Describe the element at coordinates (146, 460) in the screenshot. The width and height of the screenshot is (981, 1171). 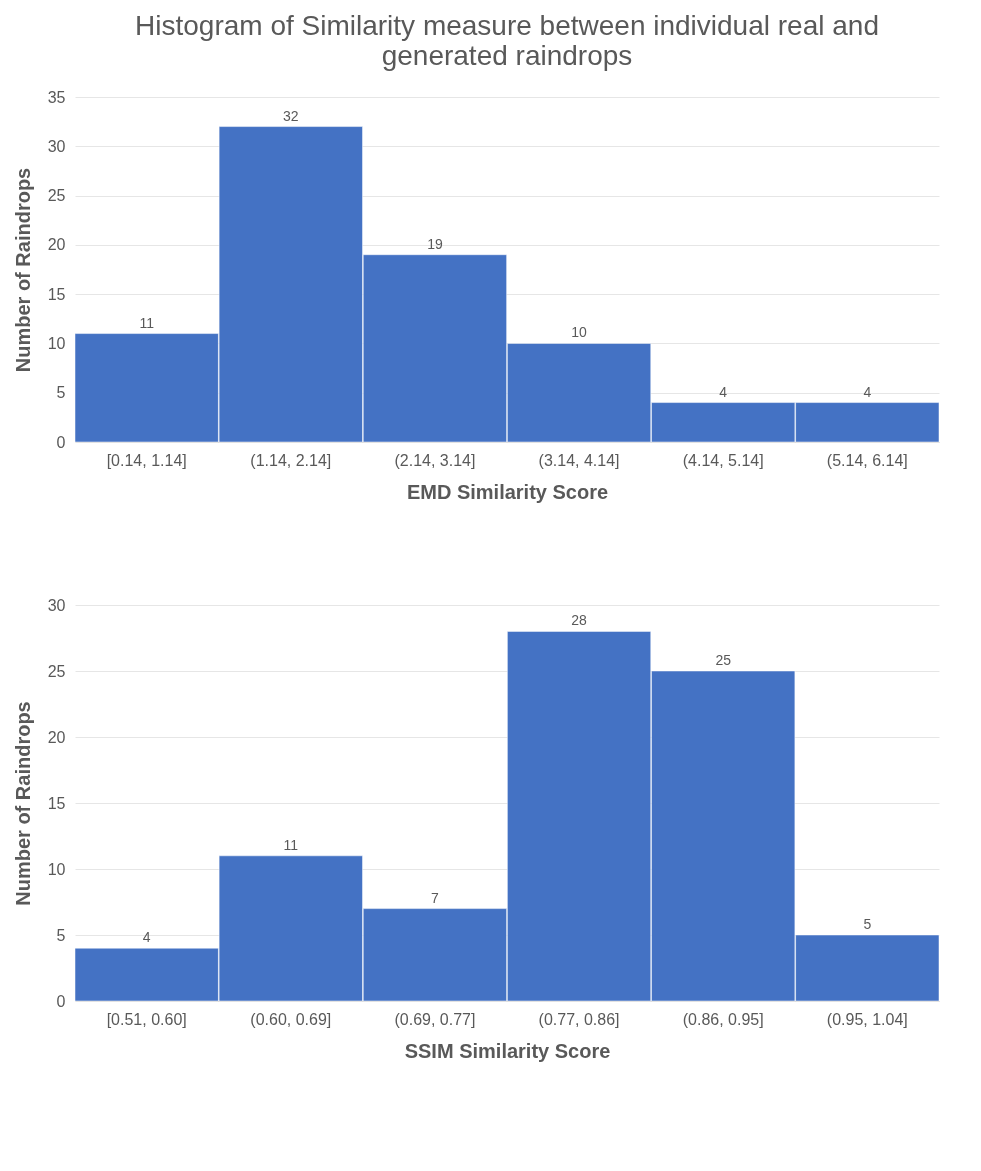
I see `x-tick-label: [0.14, 1.14]` at that location.